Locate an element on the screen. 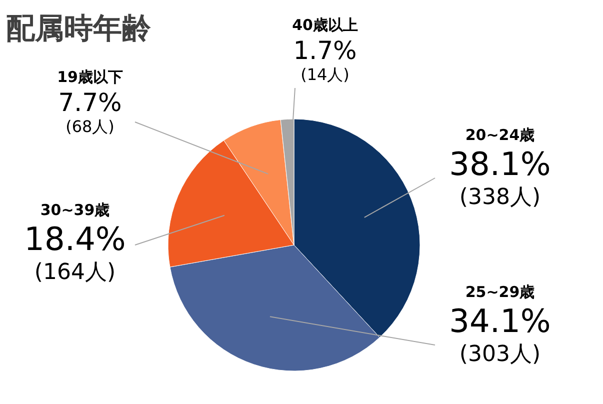  data-label: 38.1% (338人) is located at coordinates (500, 177).